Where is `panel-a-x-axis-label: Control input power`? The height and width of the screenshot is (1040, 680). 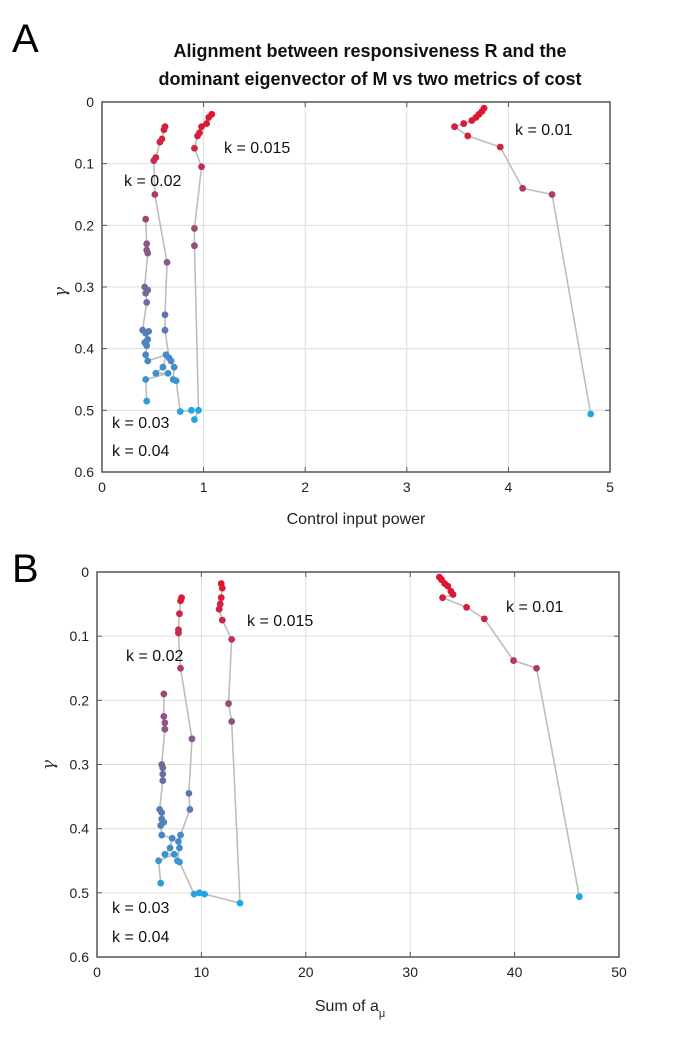
panel-a-x-axis-label: Control input power is located at coordinates (356, 519).